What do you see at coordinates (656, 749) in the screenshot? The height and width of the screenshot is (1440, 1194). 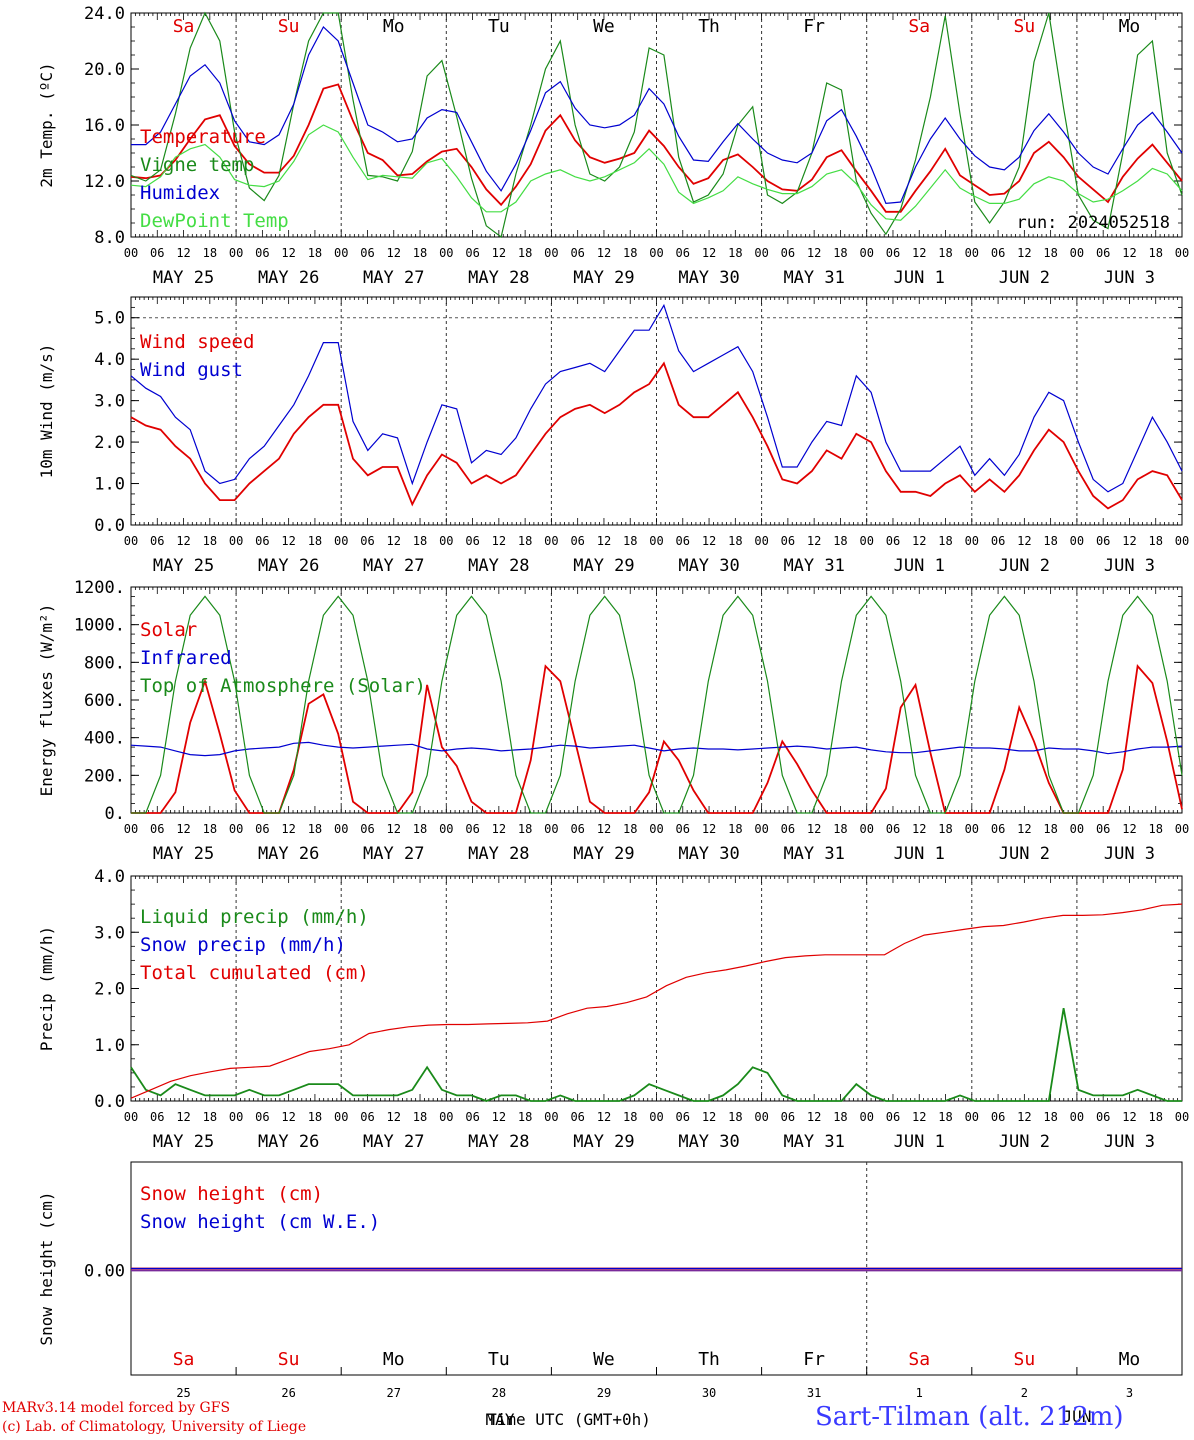 I see `series-line-infrared` at bounding box center [656, 749].